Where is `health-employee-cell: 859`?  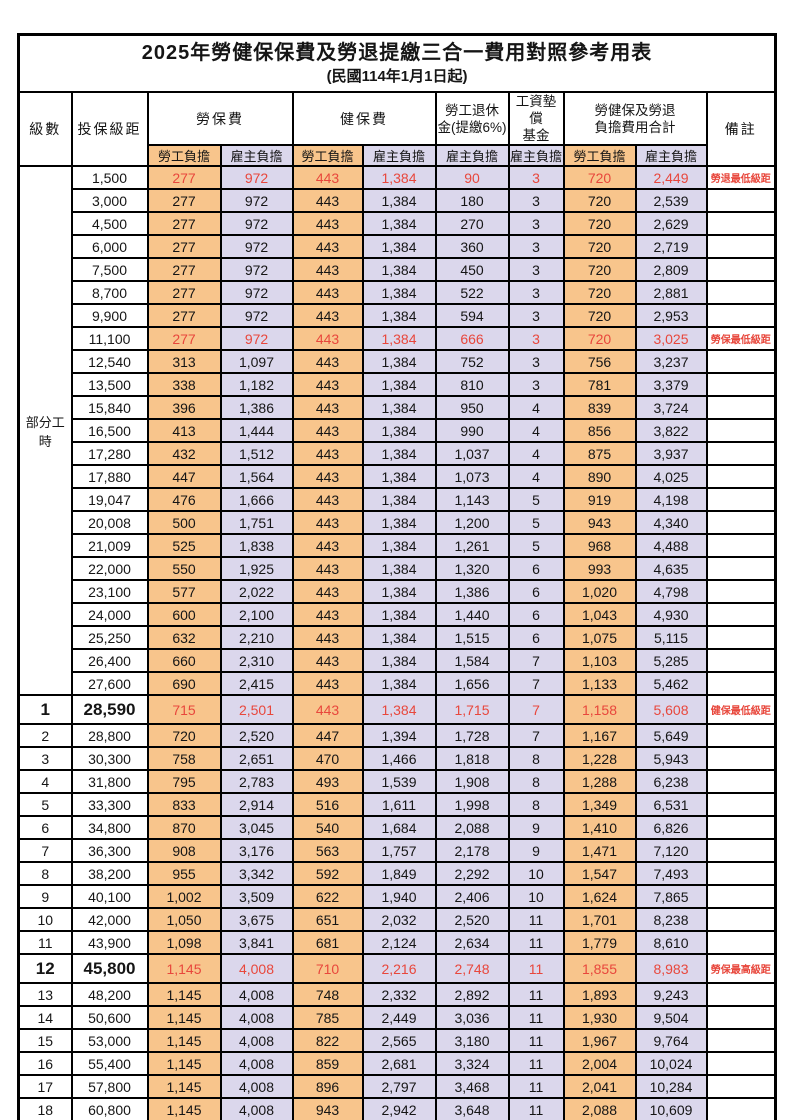 health-employee-cell: 859 is located at coordinates (327, 1063).